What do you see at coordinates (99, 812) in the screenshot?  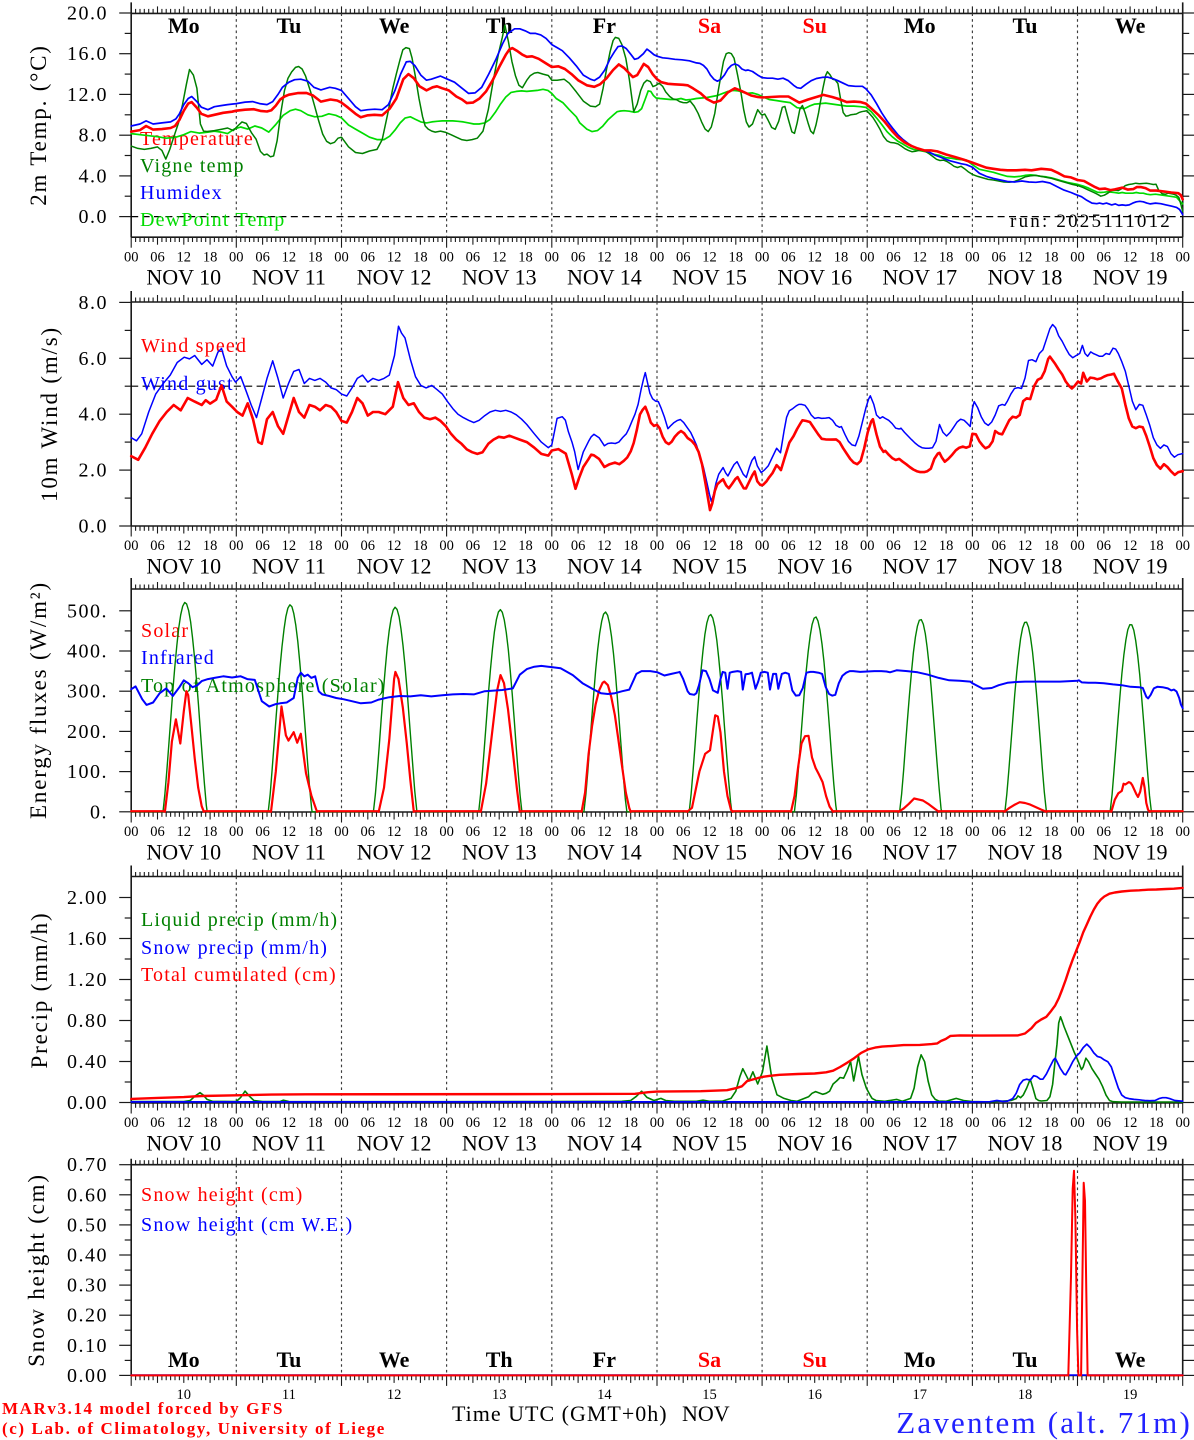 I see `svg-text: 0.` at bounding box center [99, 812].